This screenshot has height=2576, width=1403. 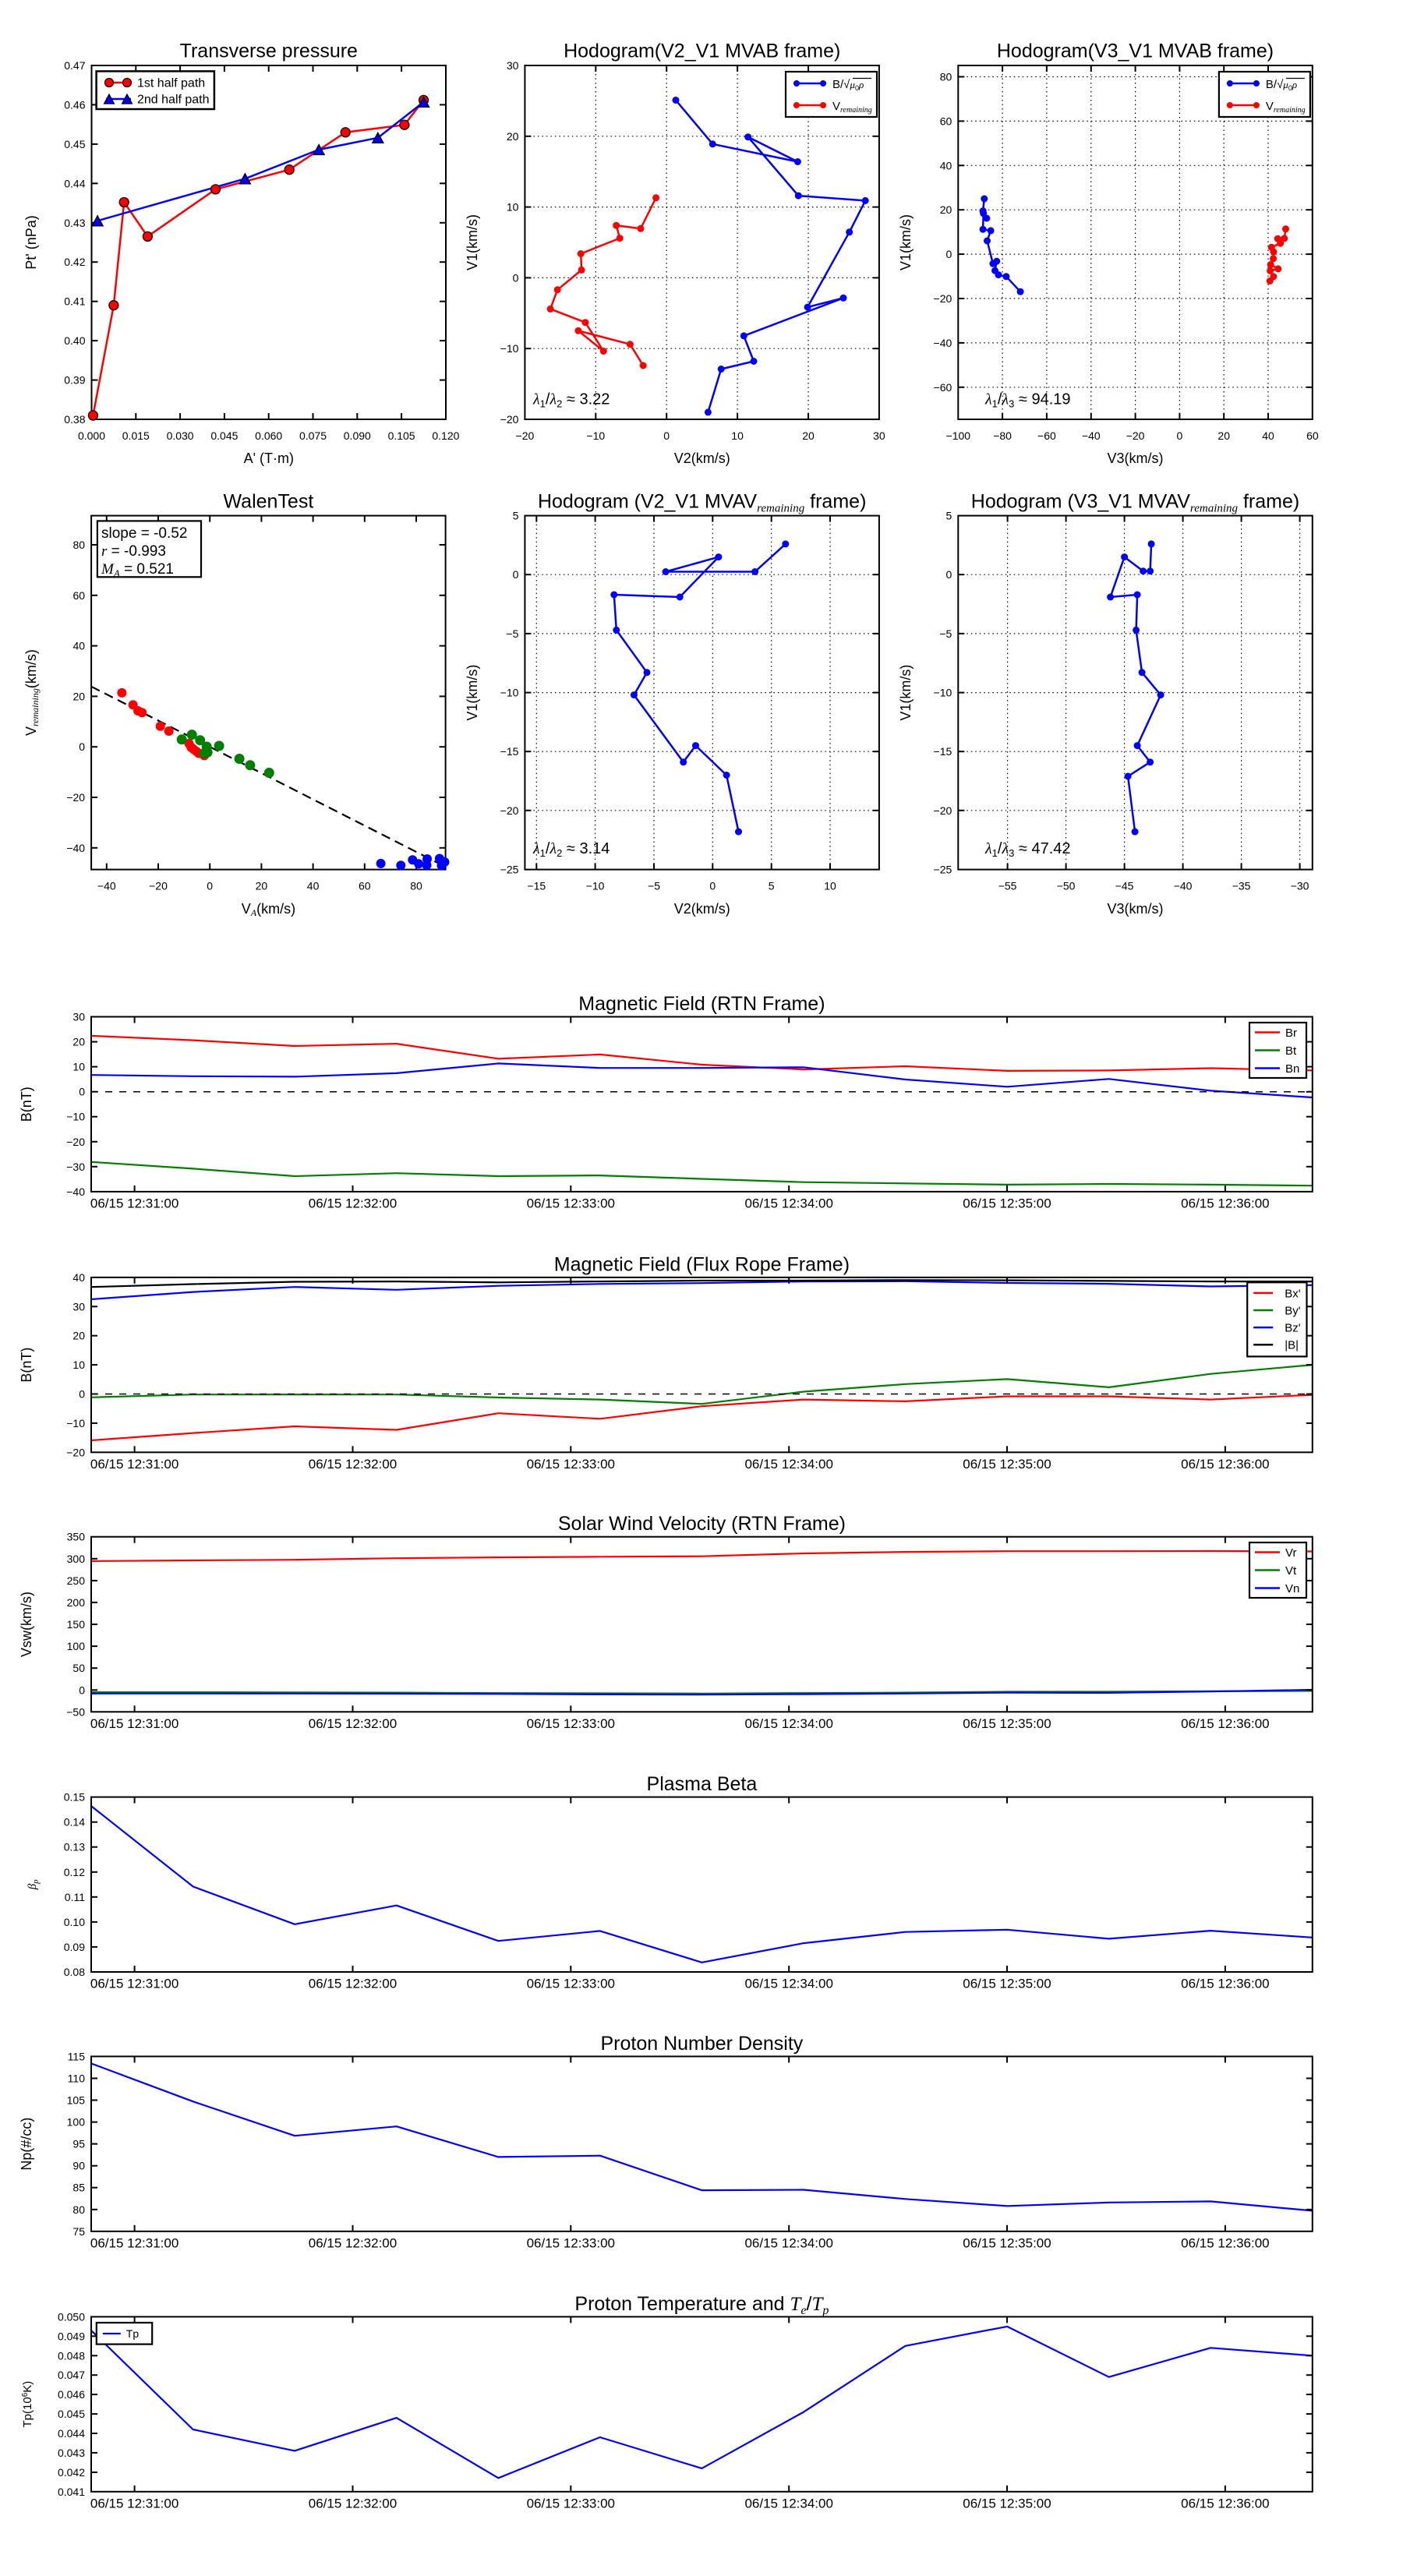 I want to click on svg-text: 100, so click(x=76, y=2122).